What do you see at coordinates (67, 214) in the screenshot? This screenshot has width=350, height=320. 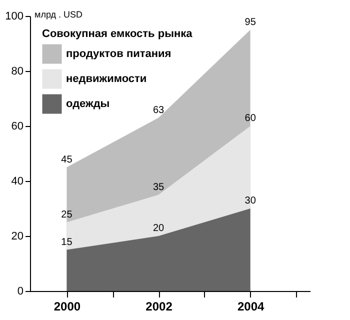 I see `data-label: 25` at bounding box center [67, 214].